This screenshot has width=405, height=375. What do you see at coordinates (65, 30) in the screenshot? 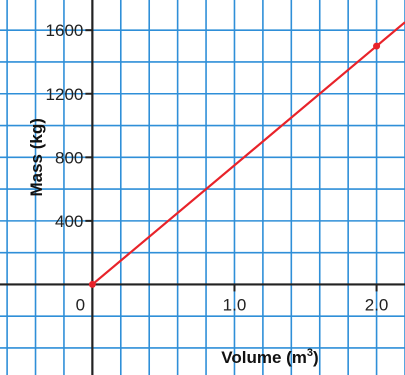
I see `y-tick-label: 1600` at bounding box center [65, 30].